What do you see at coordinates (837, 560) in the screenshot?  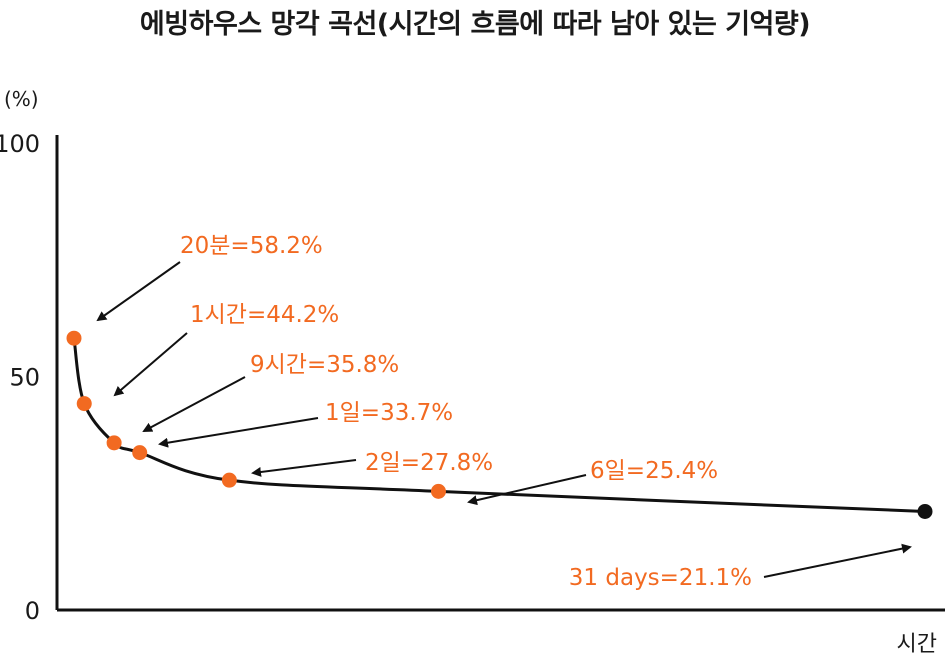 I see `arrow-31days` at bounding box center [837, 560].